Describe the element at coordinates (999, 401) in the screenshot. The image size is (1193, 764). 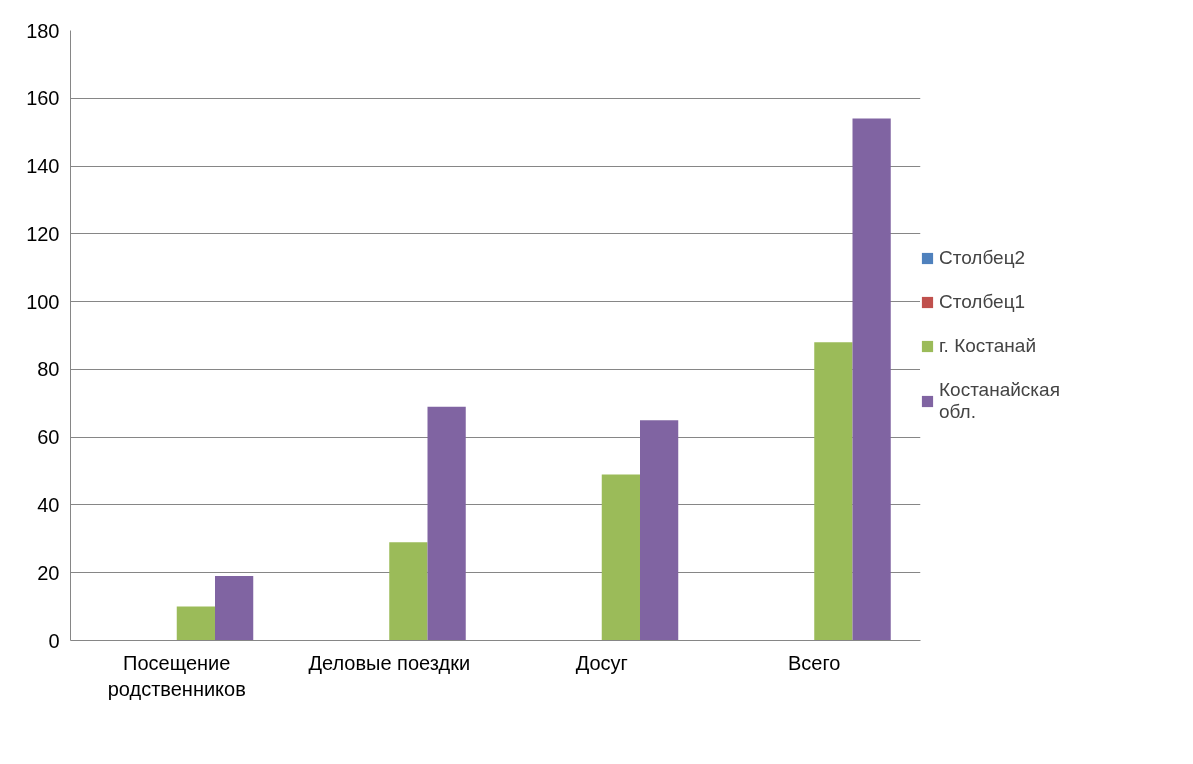
I see `legend-label: Костанайская обл.` at that location.